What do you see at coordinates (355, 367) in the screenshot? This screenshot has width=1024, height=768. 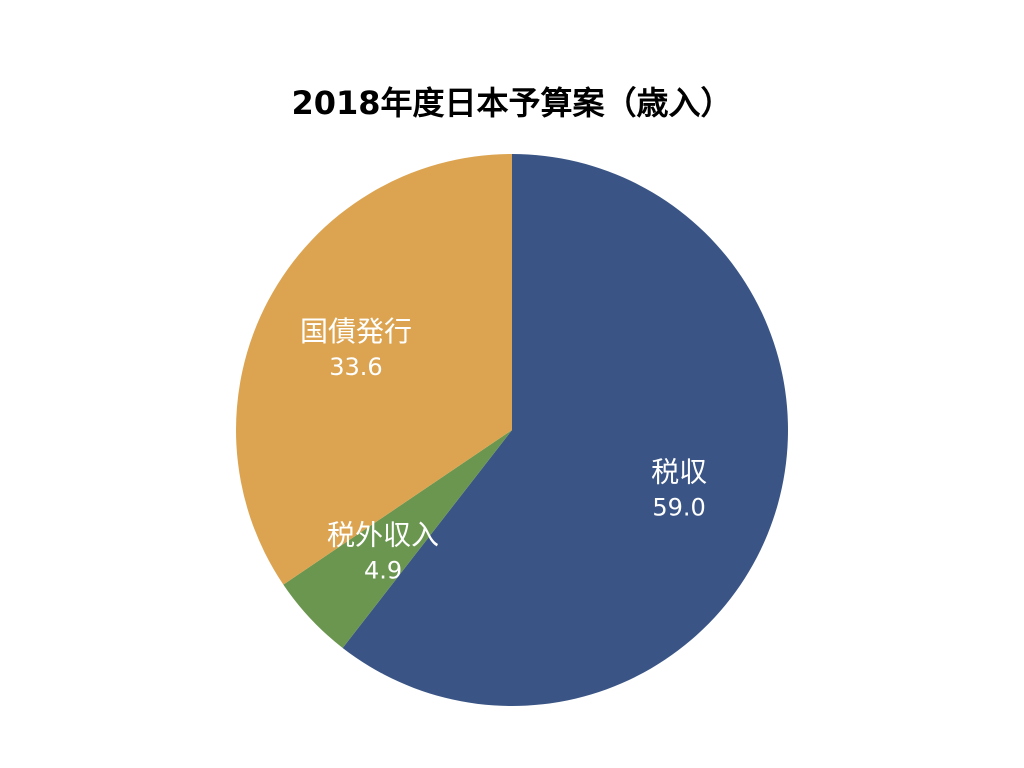 I see `slice-label-value-3: 33.6` at bounding box center [355, 367].